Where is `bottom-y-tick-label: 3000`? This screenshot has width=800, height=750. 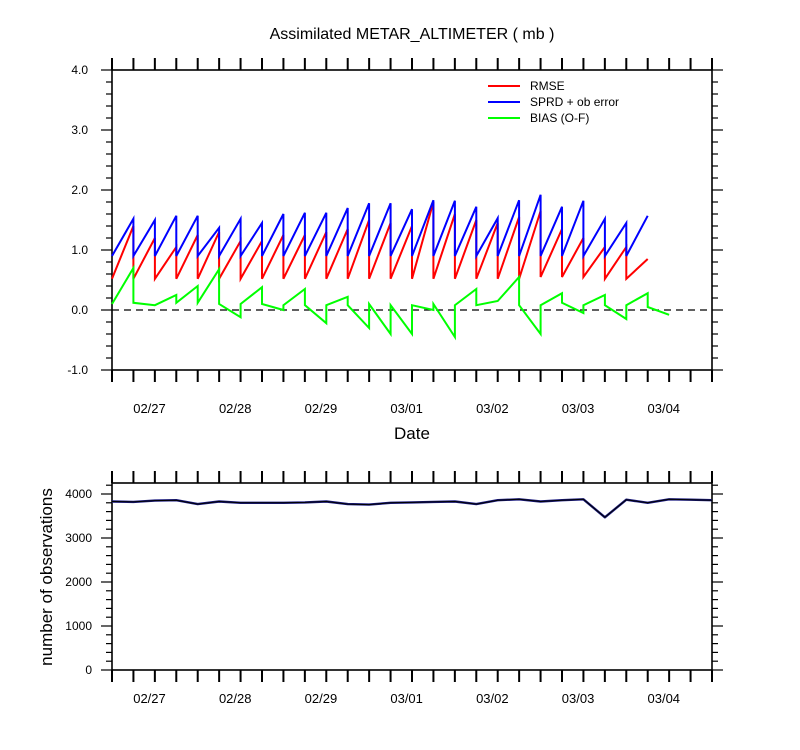 bottom-y-tick-label: 3000 is located at coordinates (78, 538).